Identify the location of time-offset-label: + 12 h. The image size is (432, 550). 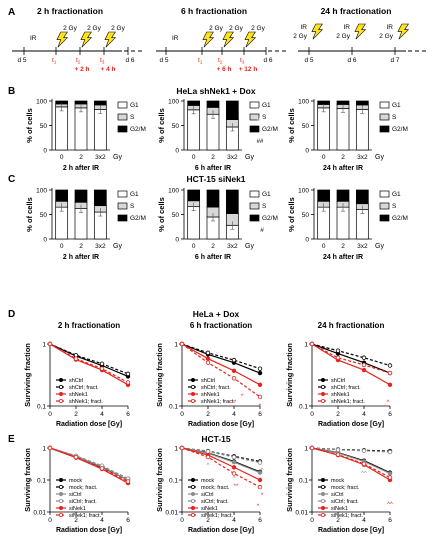
(248, 69).